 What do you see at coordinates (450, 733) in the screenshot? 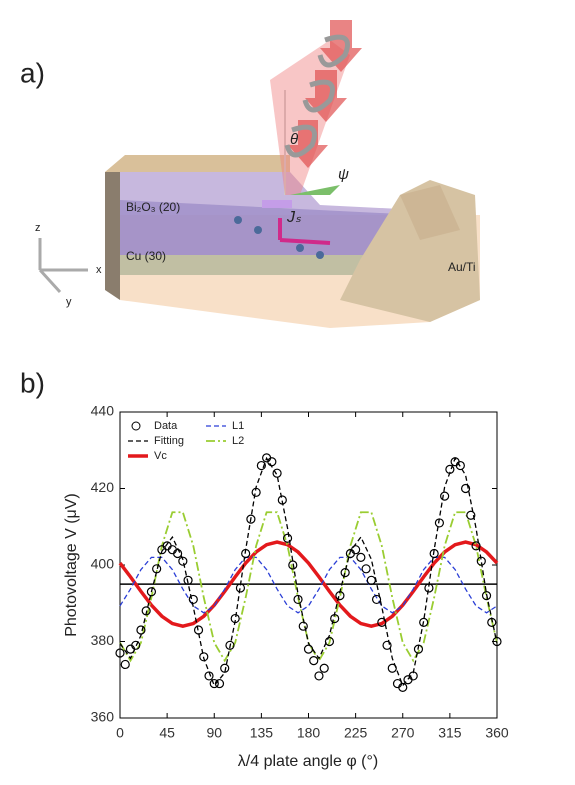
I see `x-tick-label: 315` at bounding box center [450, 733].